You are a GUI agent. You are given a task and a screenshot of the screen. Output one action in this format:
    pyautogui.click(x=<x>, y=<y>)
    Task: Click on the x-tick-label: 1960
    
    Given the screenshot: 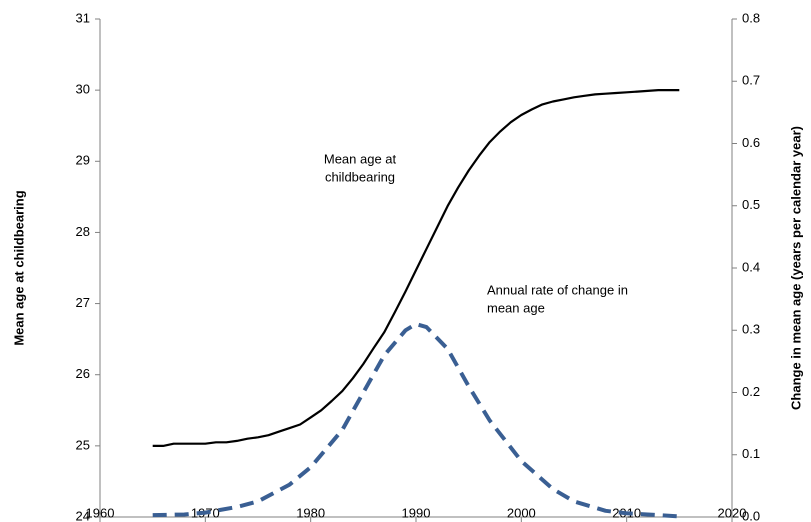 What is the action you would take?
    pyautogui.click(x=100, y=512)
    